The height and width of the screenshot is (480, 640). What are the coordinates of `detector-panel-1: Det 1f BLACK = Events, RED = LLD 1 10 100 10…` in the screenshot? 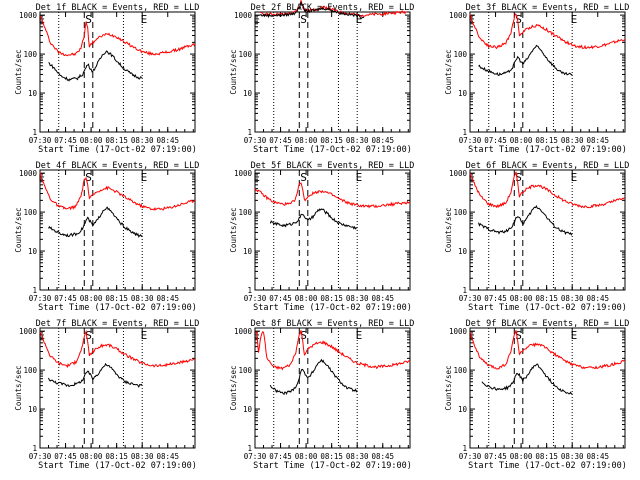 It's located at (106, 79).